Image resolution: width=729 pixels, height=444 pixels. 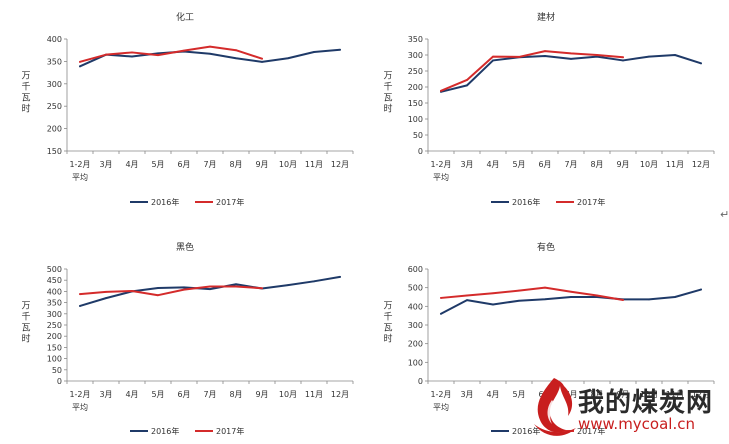 What do you see at coordinates (646, 403) in the screenshot?
I see `watermark-title: 我的煤炭网` at bounding box center [646, 403].